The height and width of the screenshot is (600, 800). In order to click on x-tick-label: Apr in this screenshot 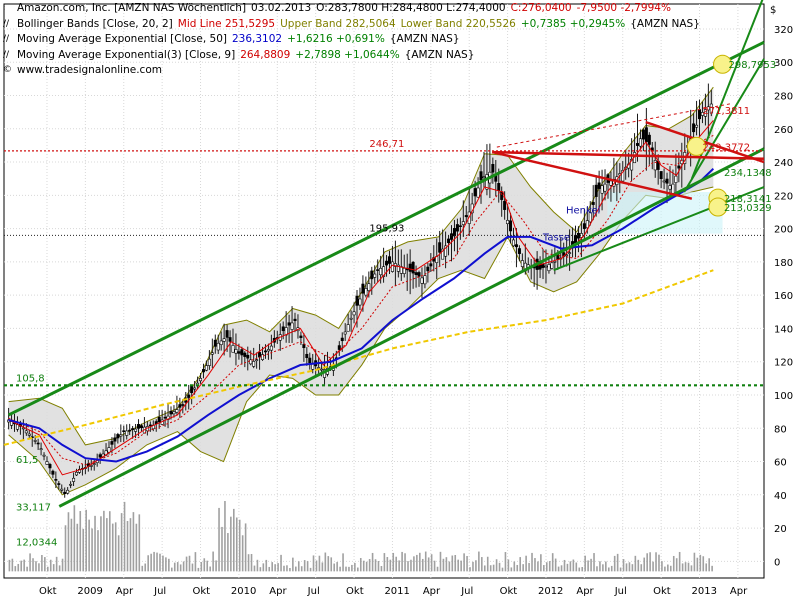, I will do `click(585, 591)`.